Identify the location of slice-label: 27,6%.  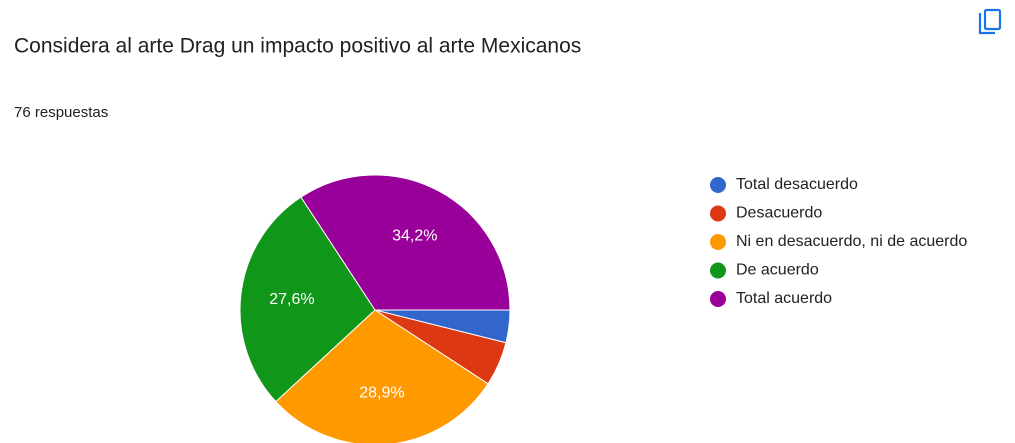
(291, 299).